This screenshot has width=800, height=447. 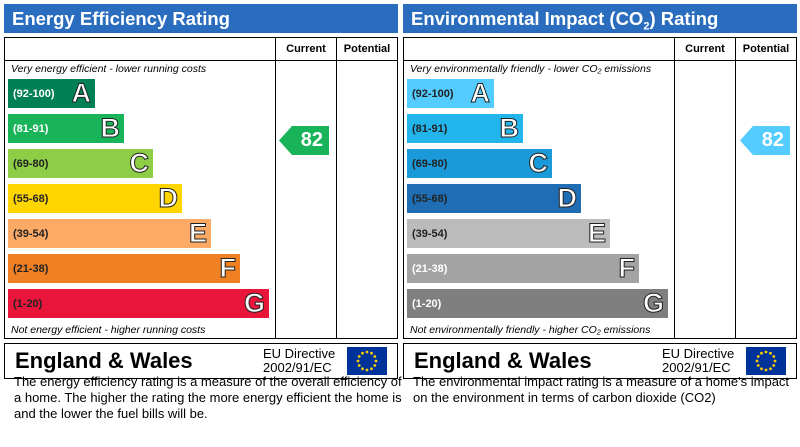 I want to click on potential-rating-arrow: 82, so click(x=765, y=140).